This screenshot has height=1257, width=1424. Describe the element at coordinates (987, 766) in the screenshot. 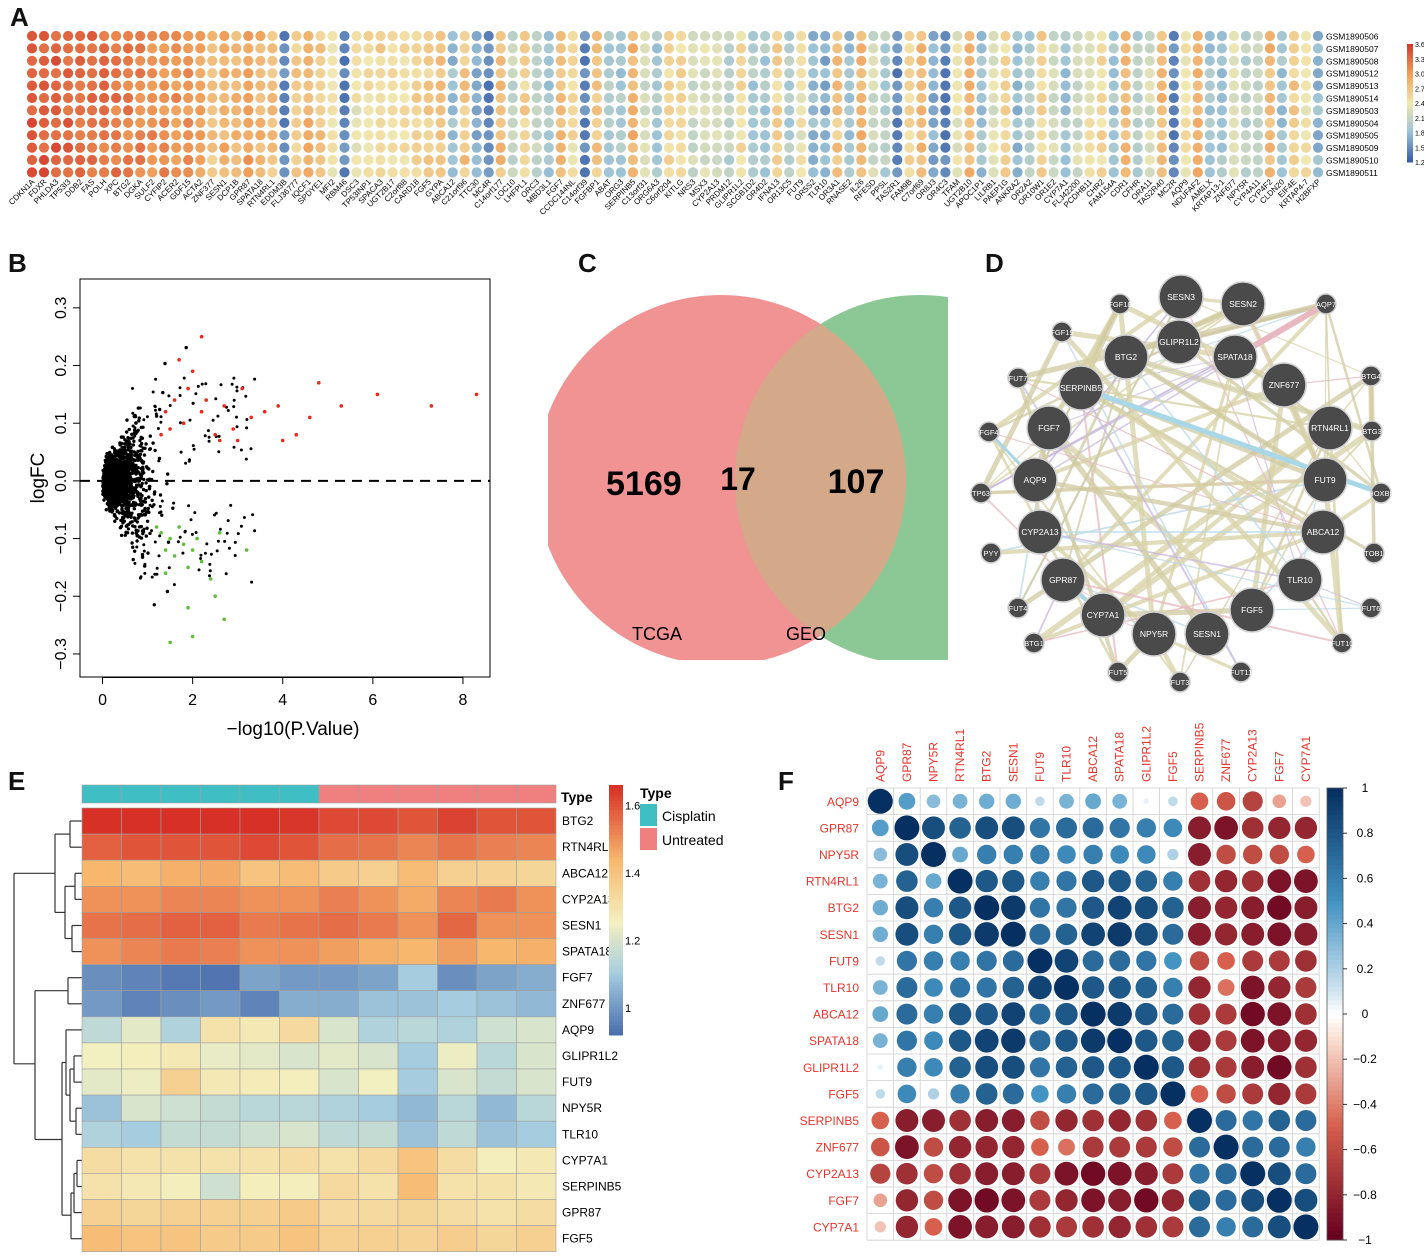

I see `column-label: BTG2` at that location.